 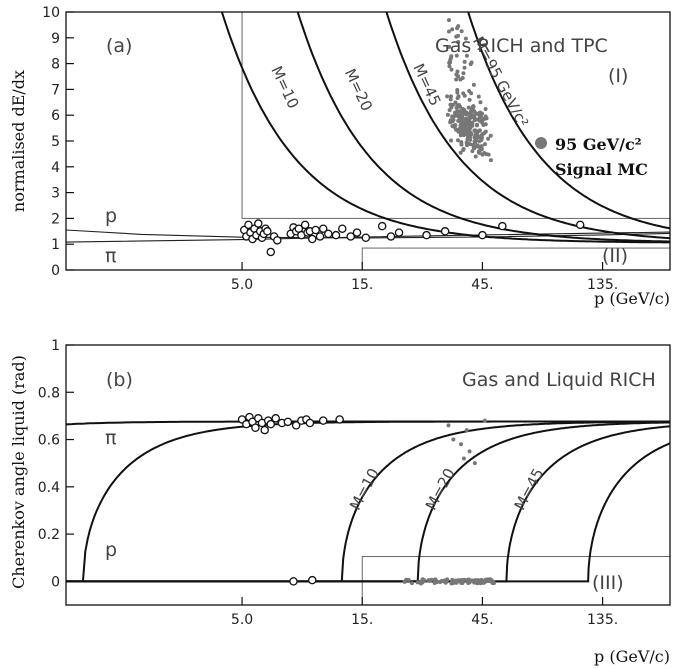 I want to click on y-tick-label: 2, so click(x=55, y=219).